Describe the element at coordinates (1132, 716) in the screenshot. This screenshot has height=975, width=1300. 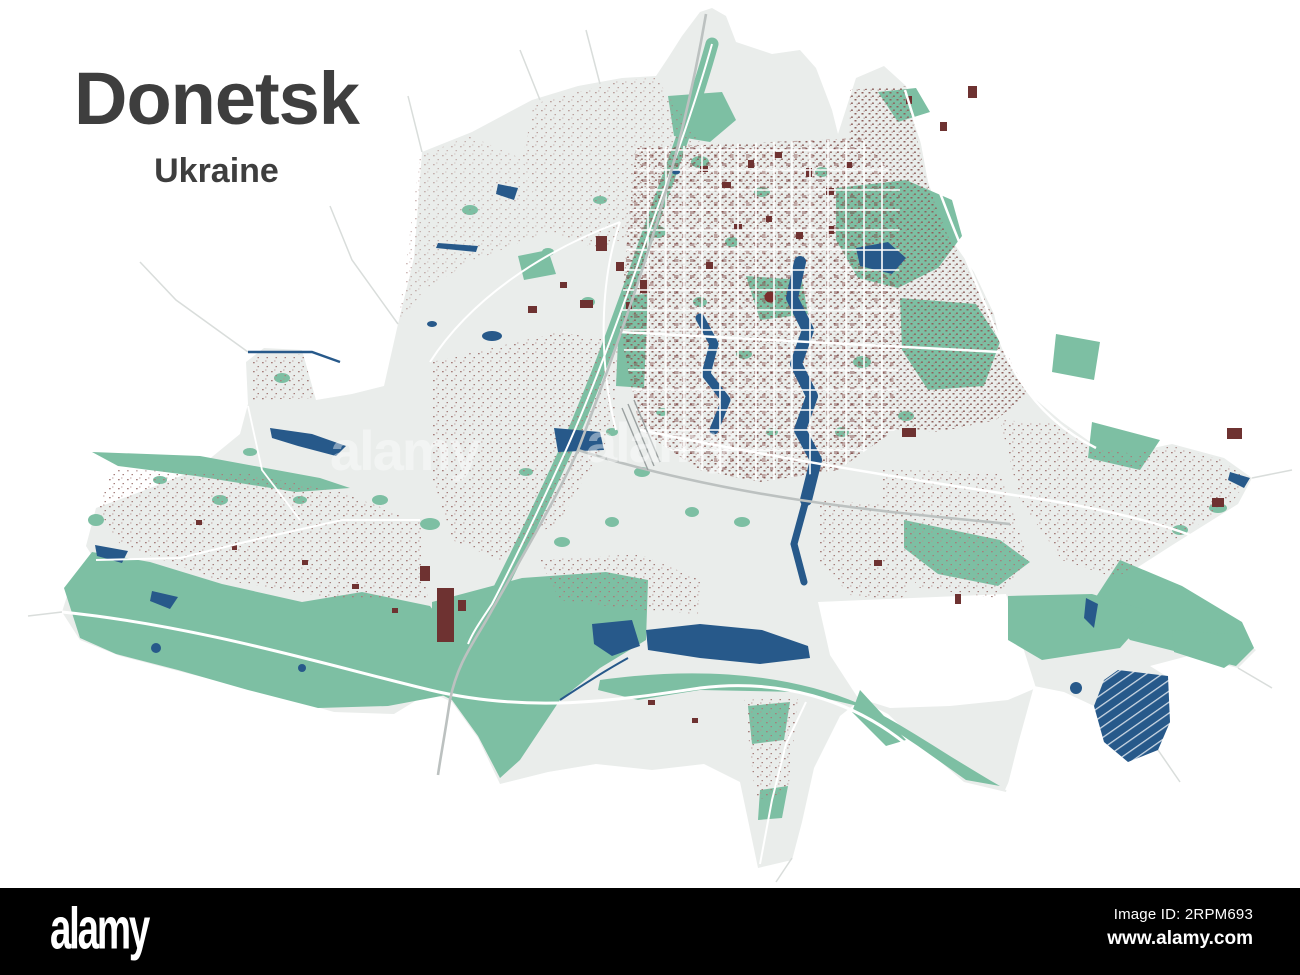
I see `hatched-ponds` at that location.